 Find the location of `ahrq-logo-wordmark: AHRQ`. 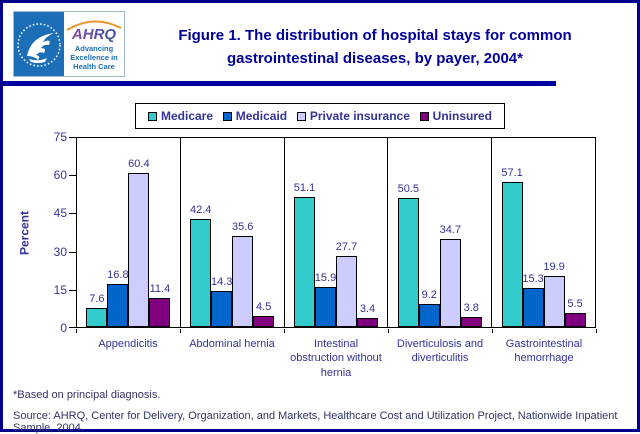

ahrq-logo-wordmark: AHRQ is located at coordinates (94, 31).